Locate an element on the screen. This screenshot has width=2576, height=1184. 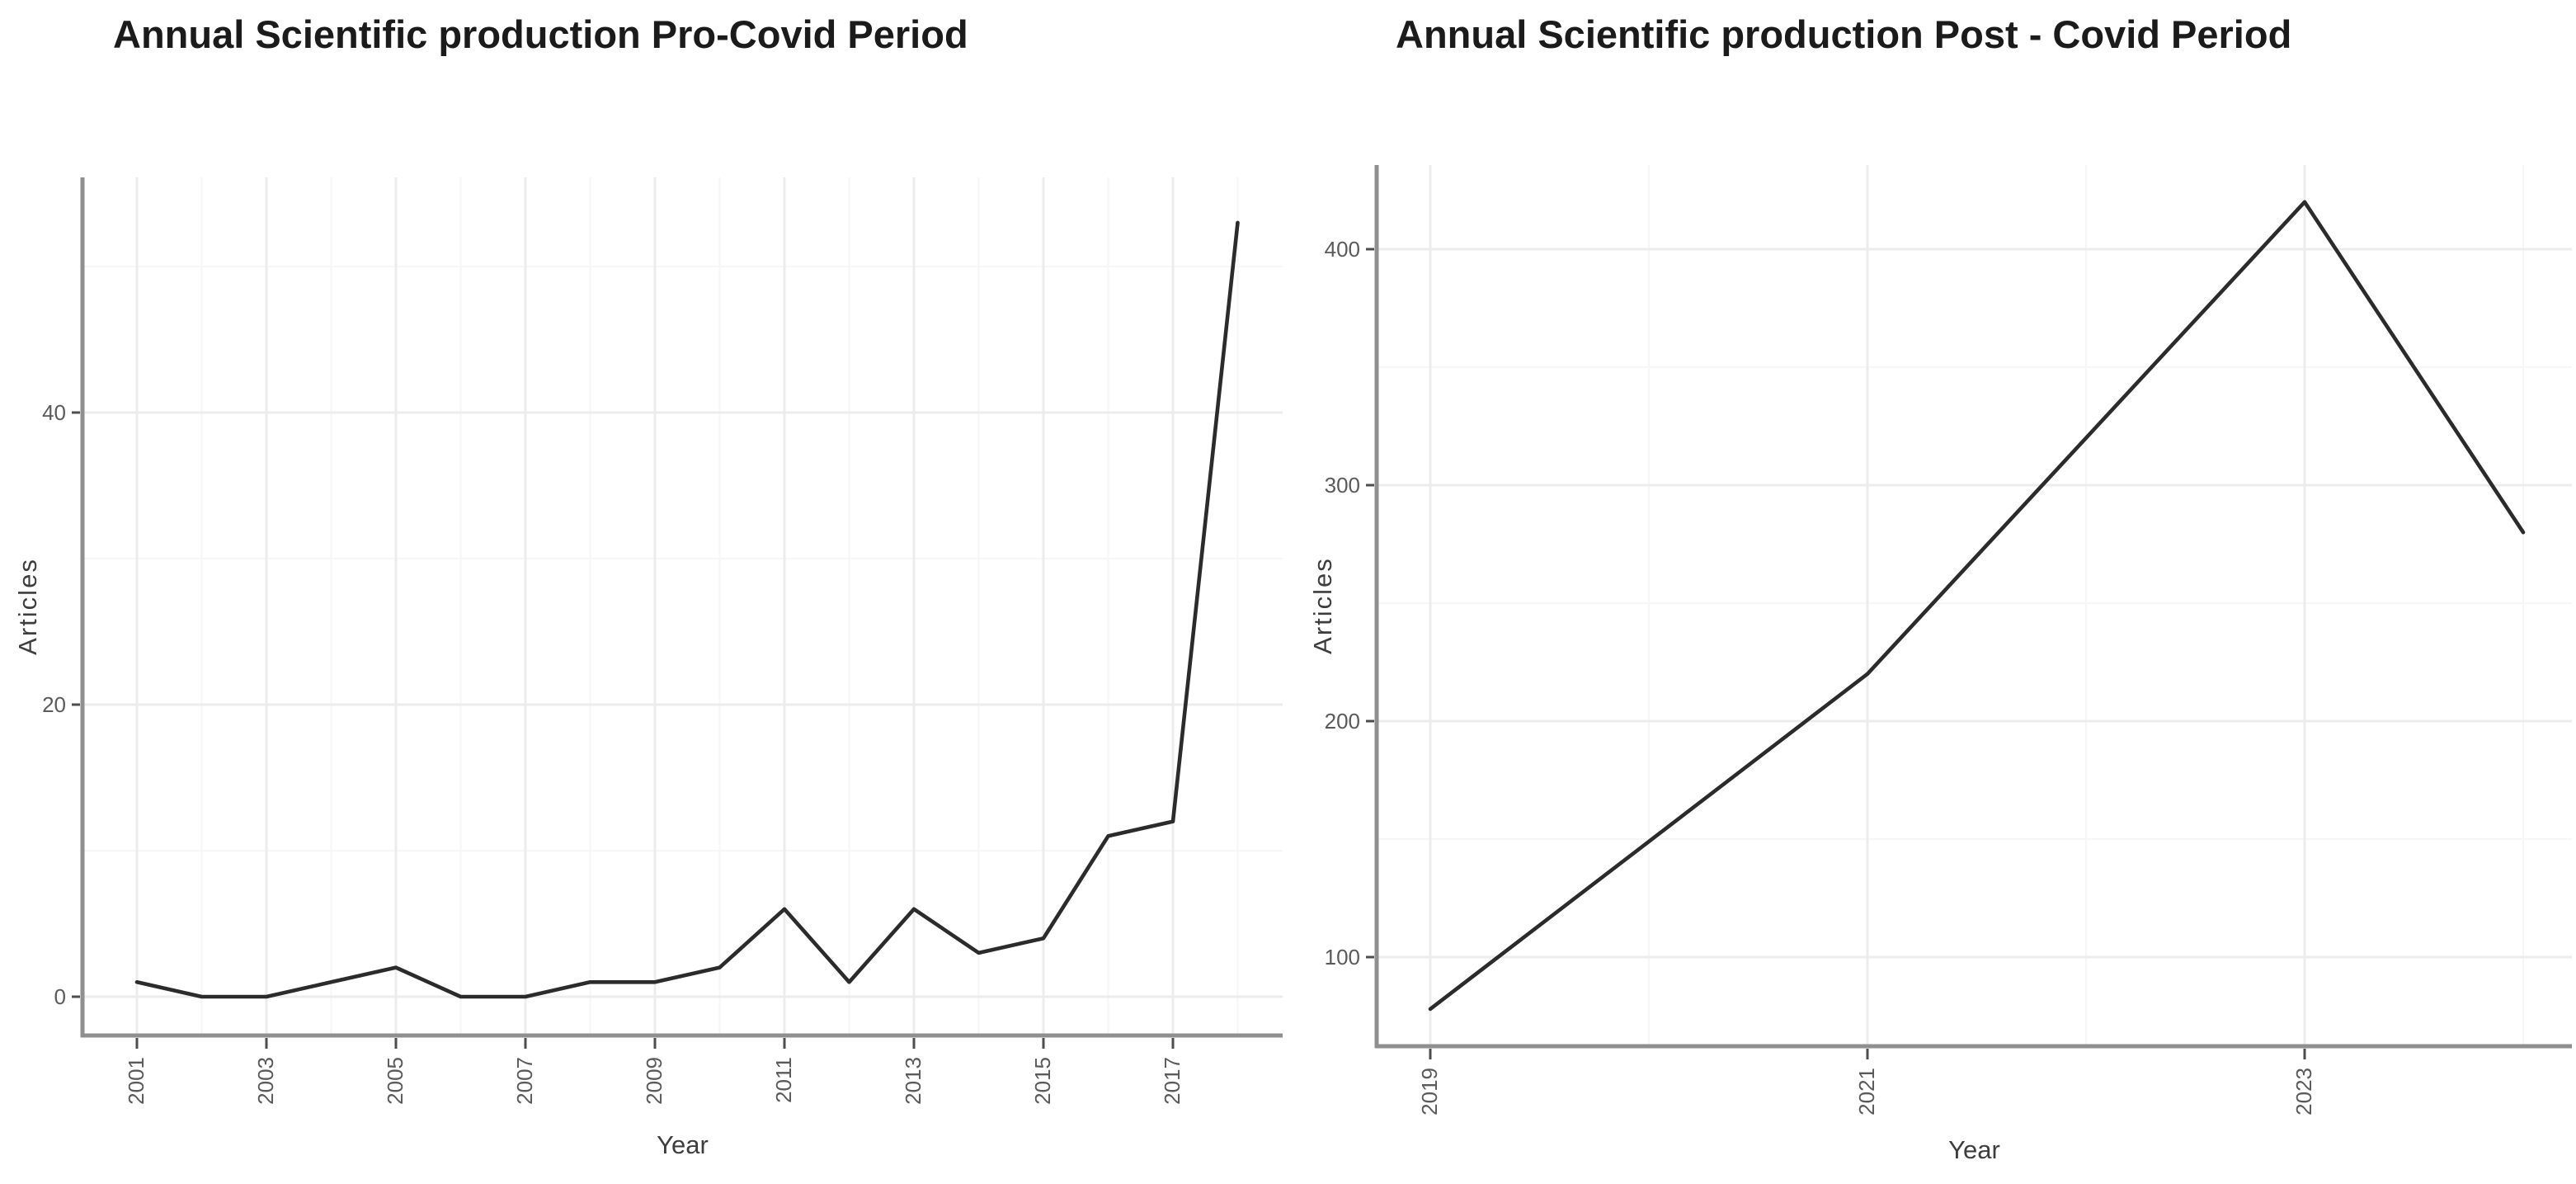
x-tick-label: 2003 is located at coordinates (265, 1081).